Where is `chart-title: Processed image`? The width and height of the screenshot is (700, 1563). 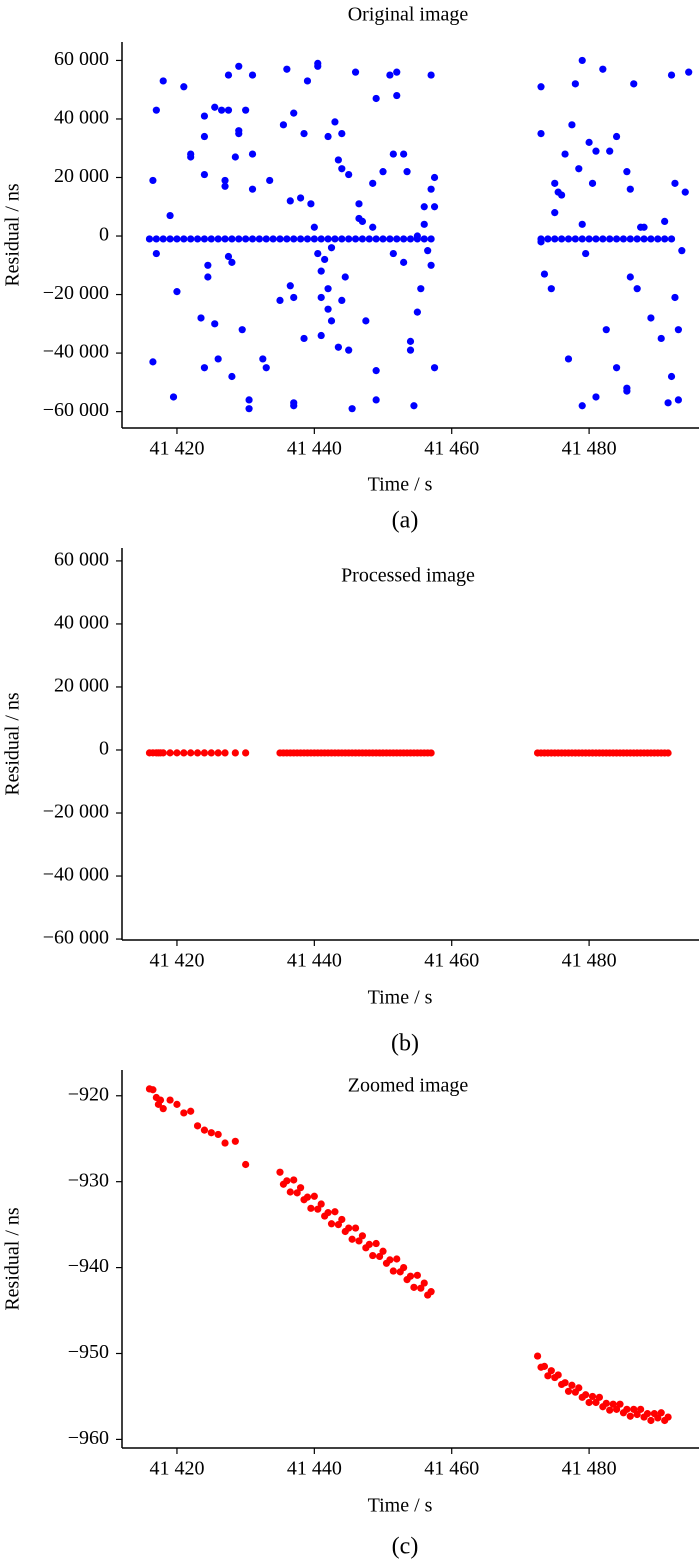 chart-title: Processed image is located at coordinates (408, 576).